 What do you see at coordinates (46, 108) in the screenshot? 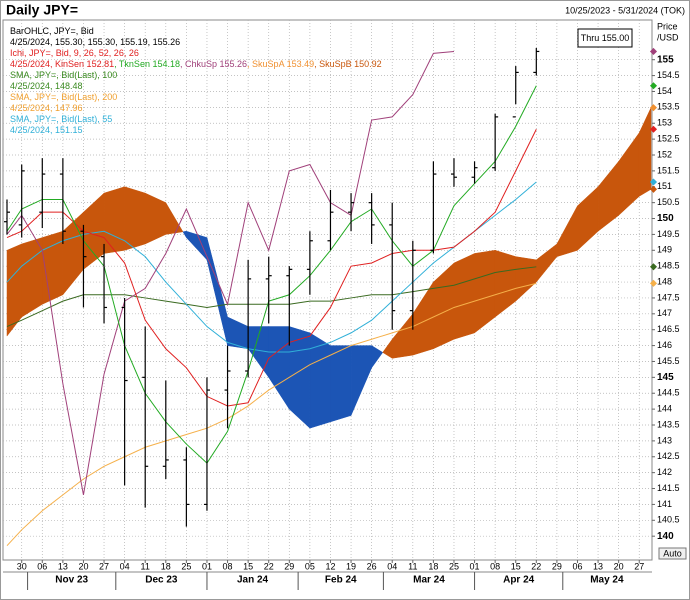
I see `legend-text: 4/25/2024, 147.96` at bounding box center [46, 108].